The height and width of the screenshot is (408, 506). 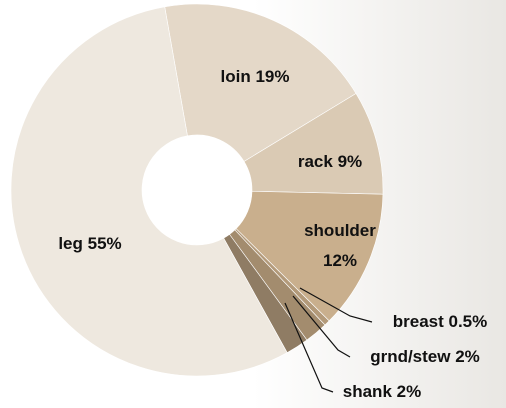 What do you see at coordinates (272, 76) in the screenshot?
I see `value-label: 19%` at bounding box center [272, 76].